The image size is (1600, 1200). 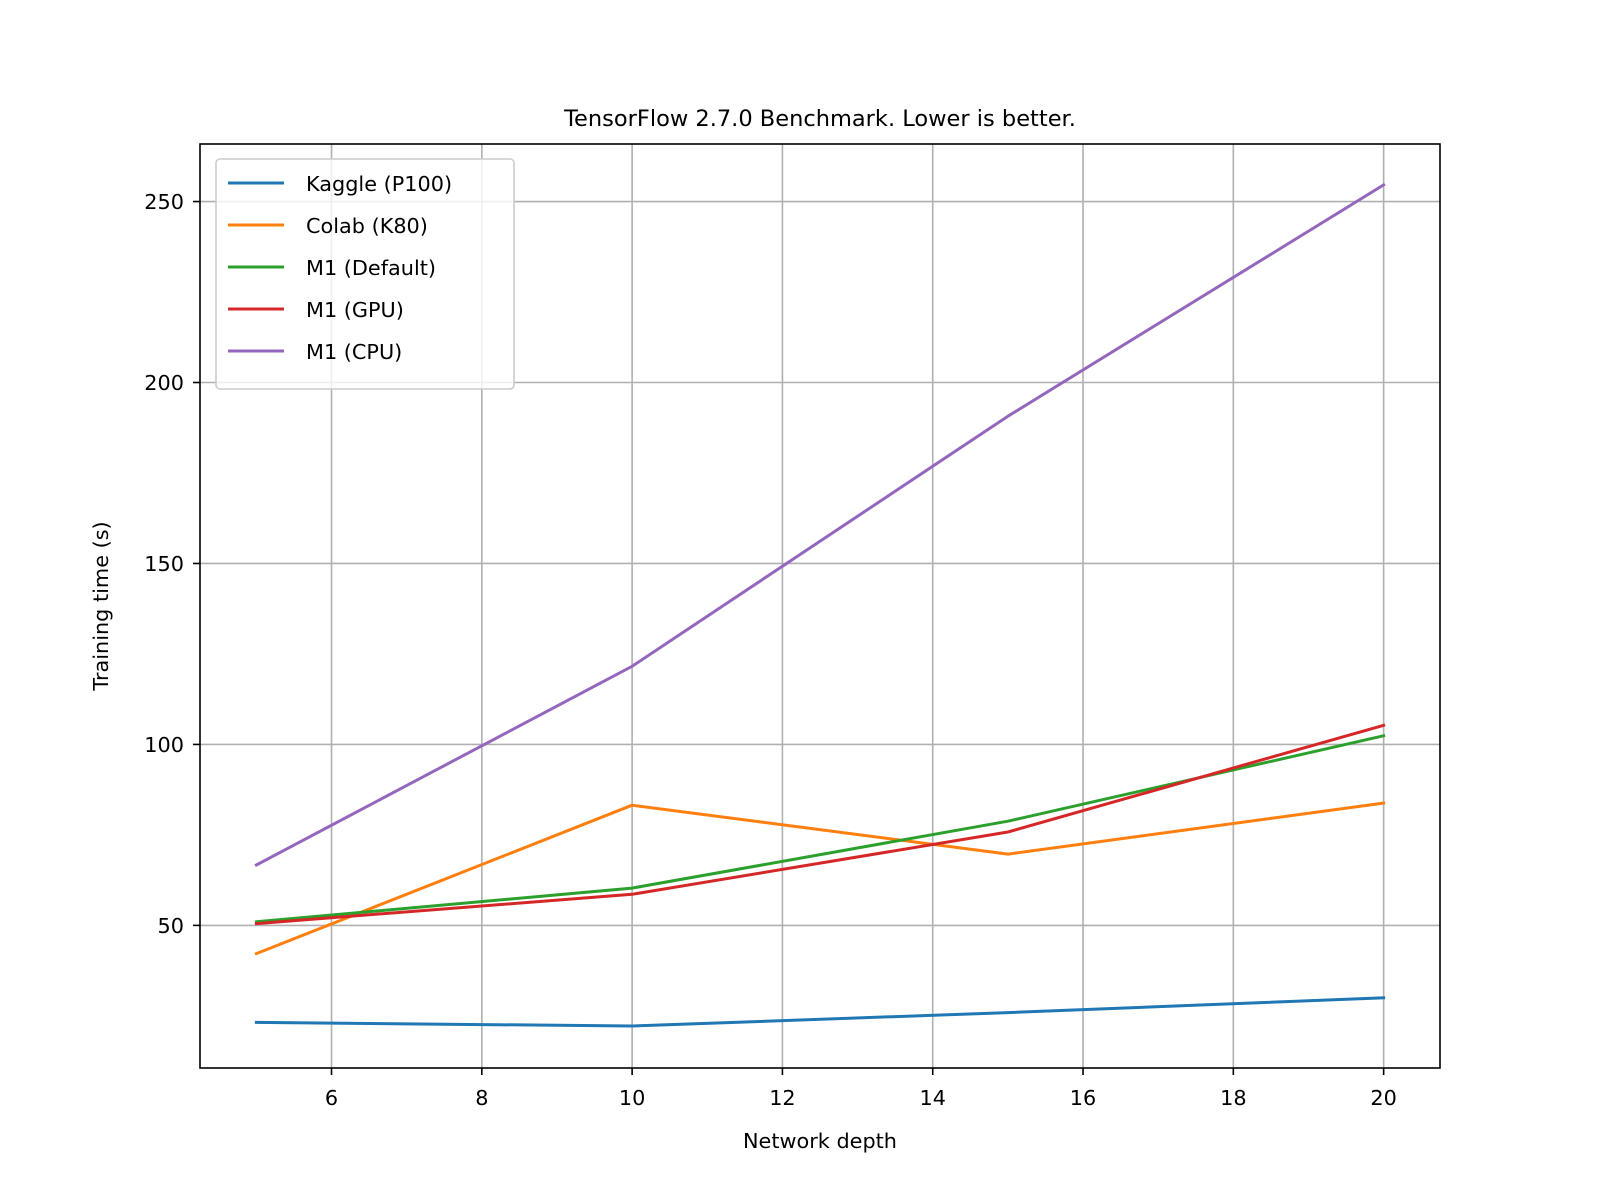 I want to click on y-axis-label: Training time (s), so click(x=101, y=606).